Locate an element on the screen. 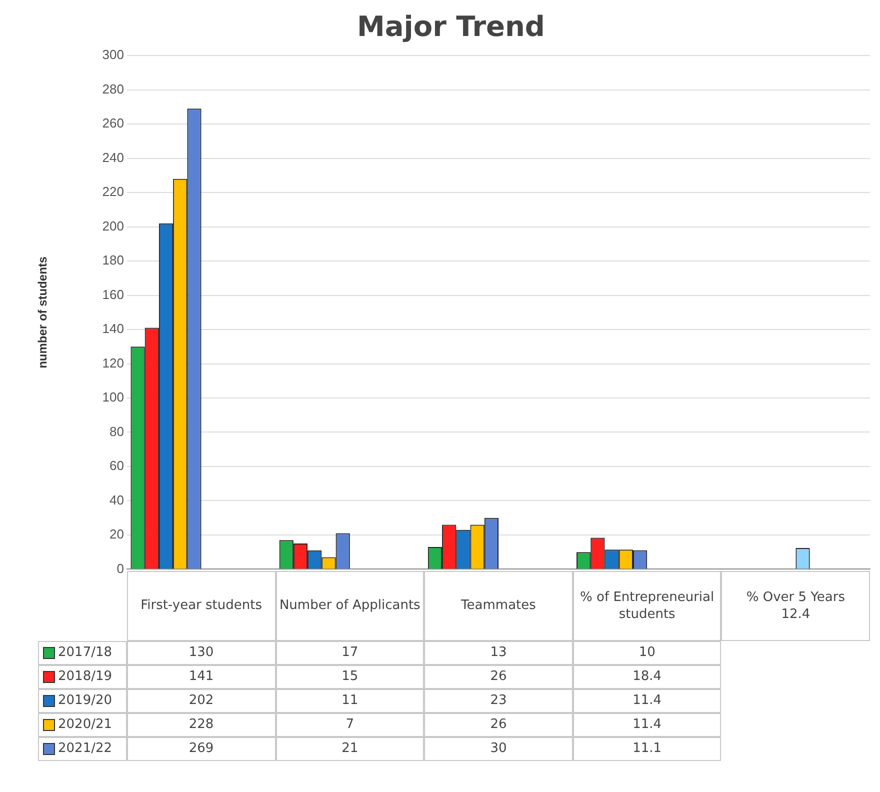 The image size is (880, 792). x-tick-label: Teammates is located at coordinates (498, 606).